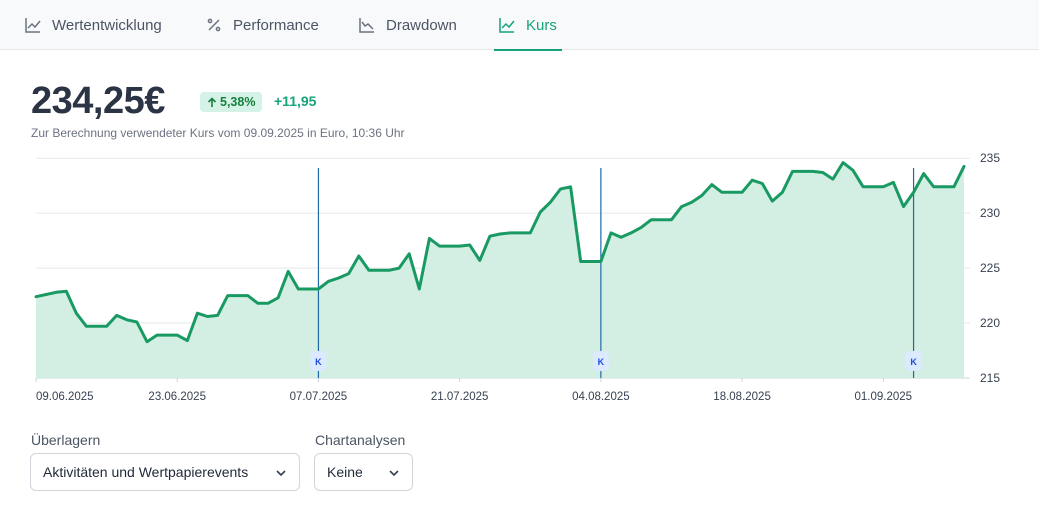 The width and height of the screenshot is (1039, 506). I want to click on tab-kurs: Kurs, so click(528, 25).